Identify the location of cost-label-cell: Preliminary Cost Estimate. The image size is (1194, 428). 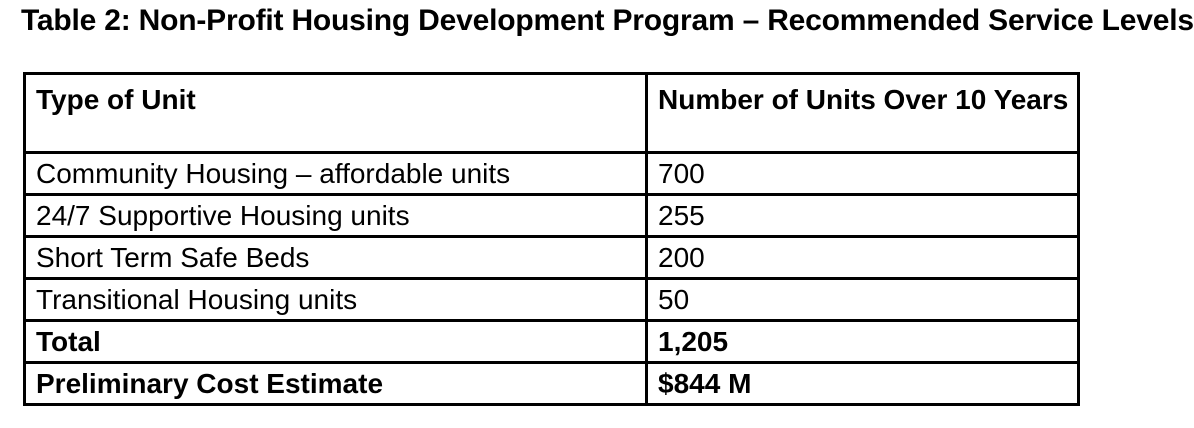
(335, 383).